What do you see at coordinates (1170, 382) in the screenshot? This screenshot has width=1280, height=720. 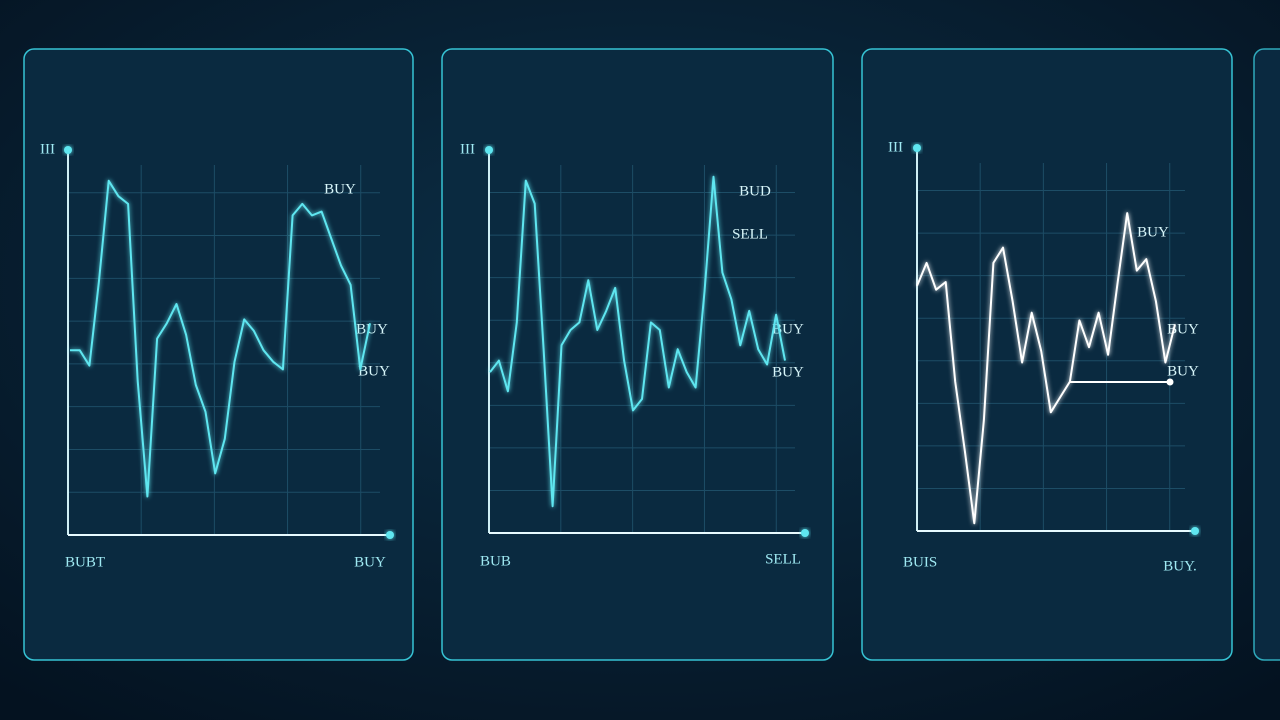 I see `marker-dot` at bounding box center [1170, 382].